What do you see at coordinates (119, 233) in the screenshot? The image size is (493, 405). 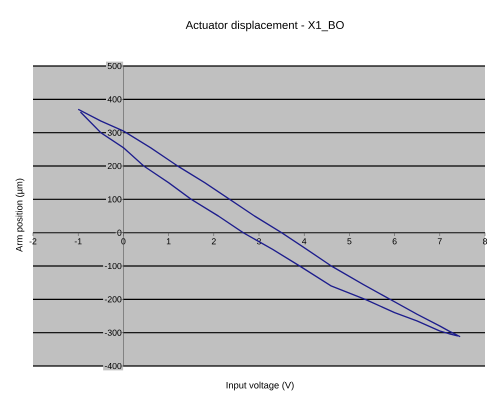 I see `y-tick-label: 0` at bounding box center [119, 233].